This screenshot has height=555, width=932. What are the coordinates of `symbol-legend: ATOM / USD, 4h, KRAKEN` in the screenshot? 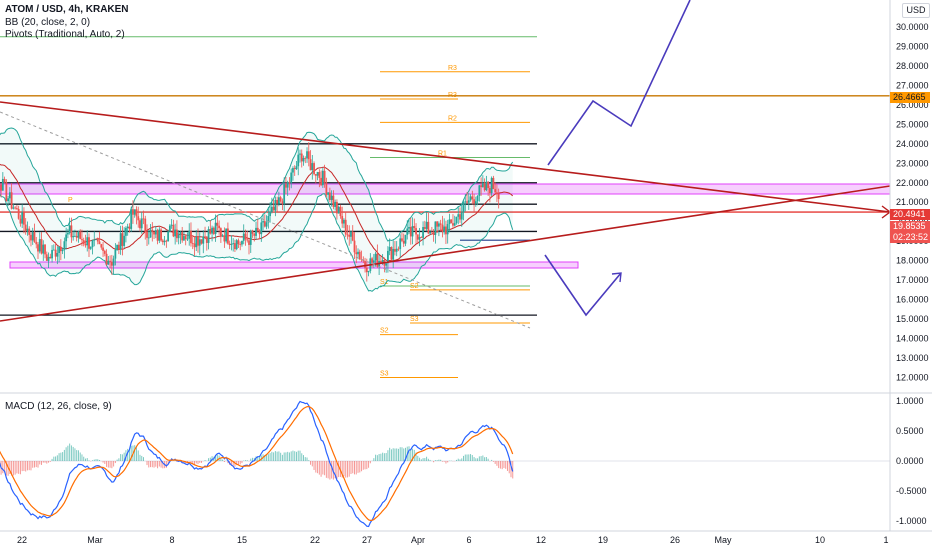 It's located at (67, 9).